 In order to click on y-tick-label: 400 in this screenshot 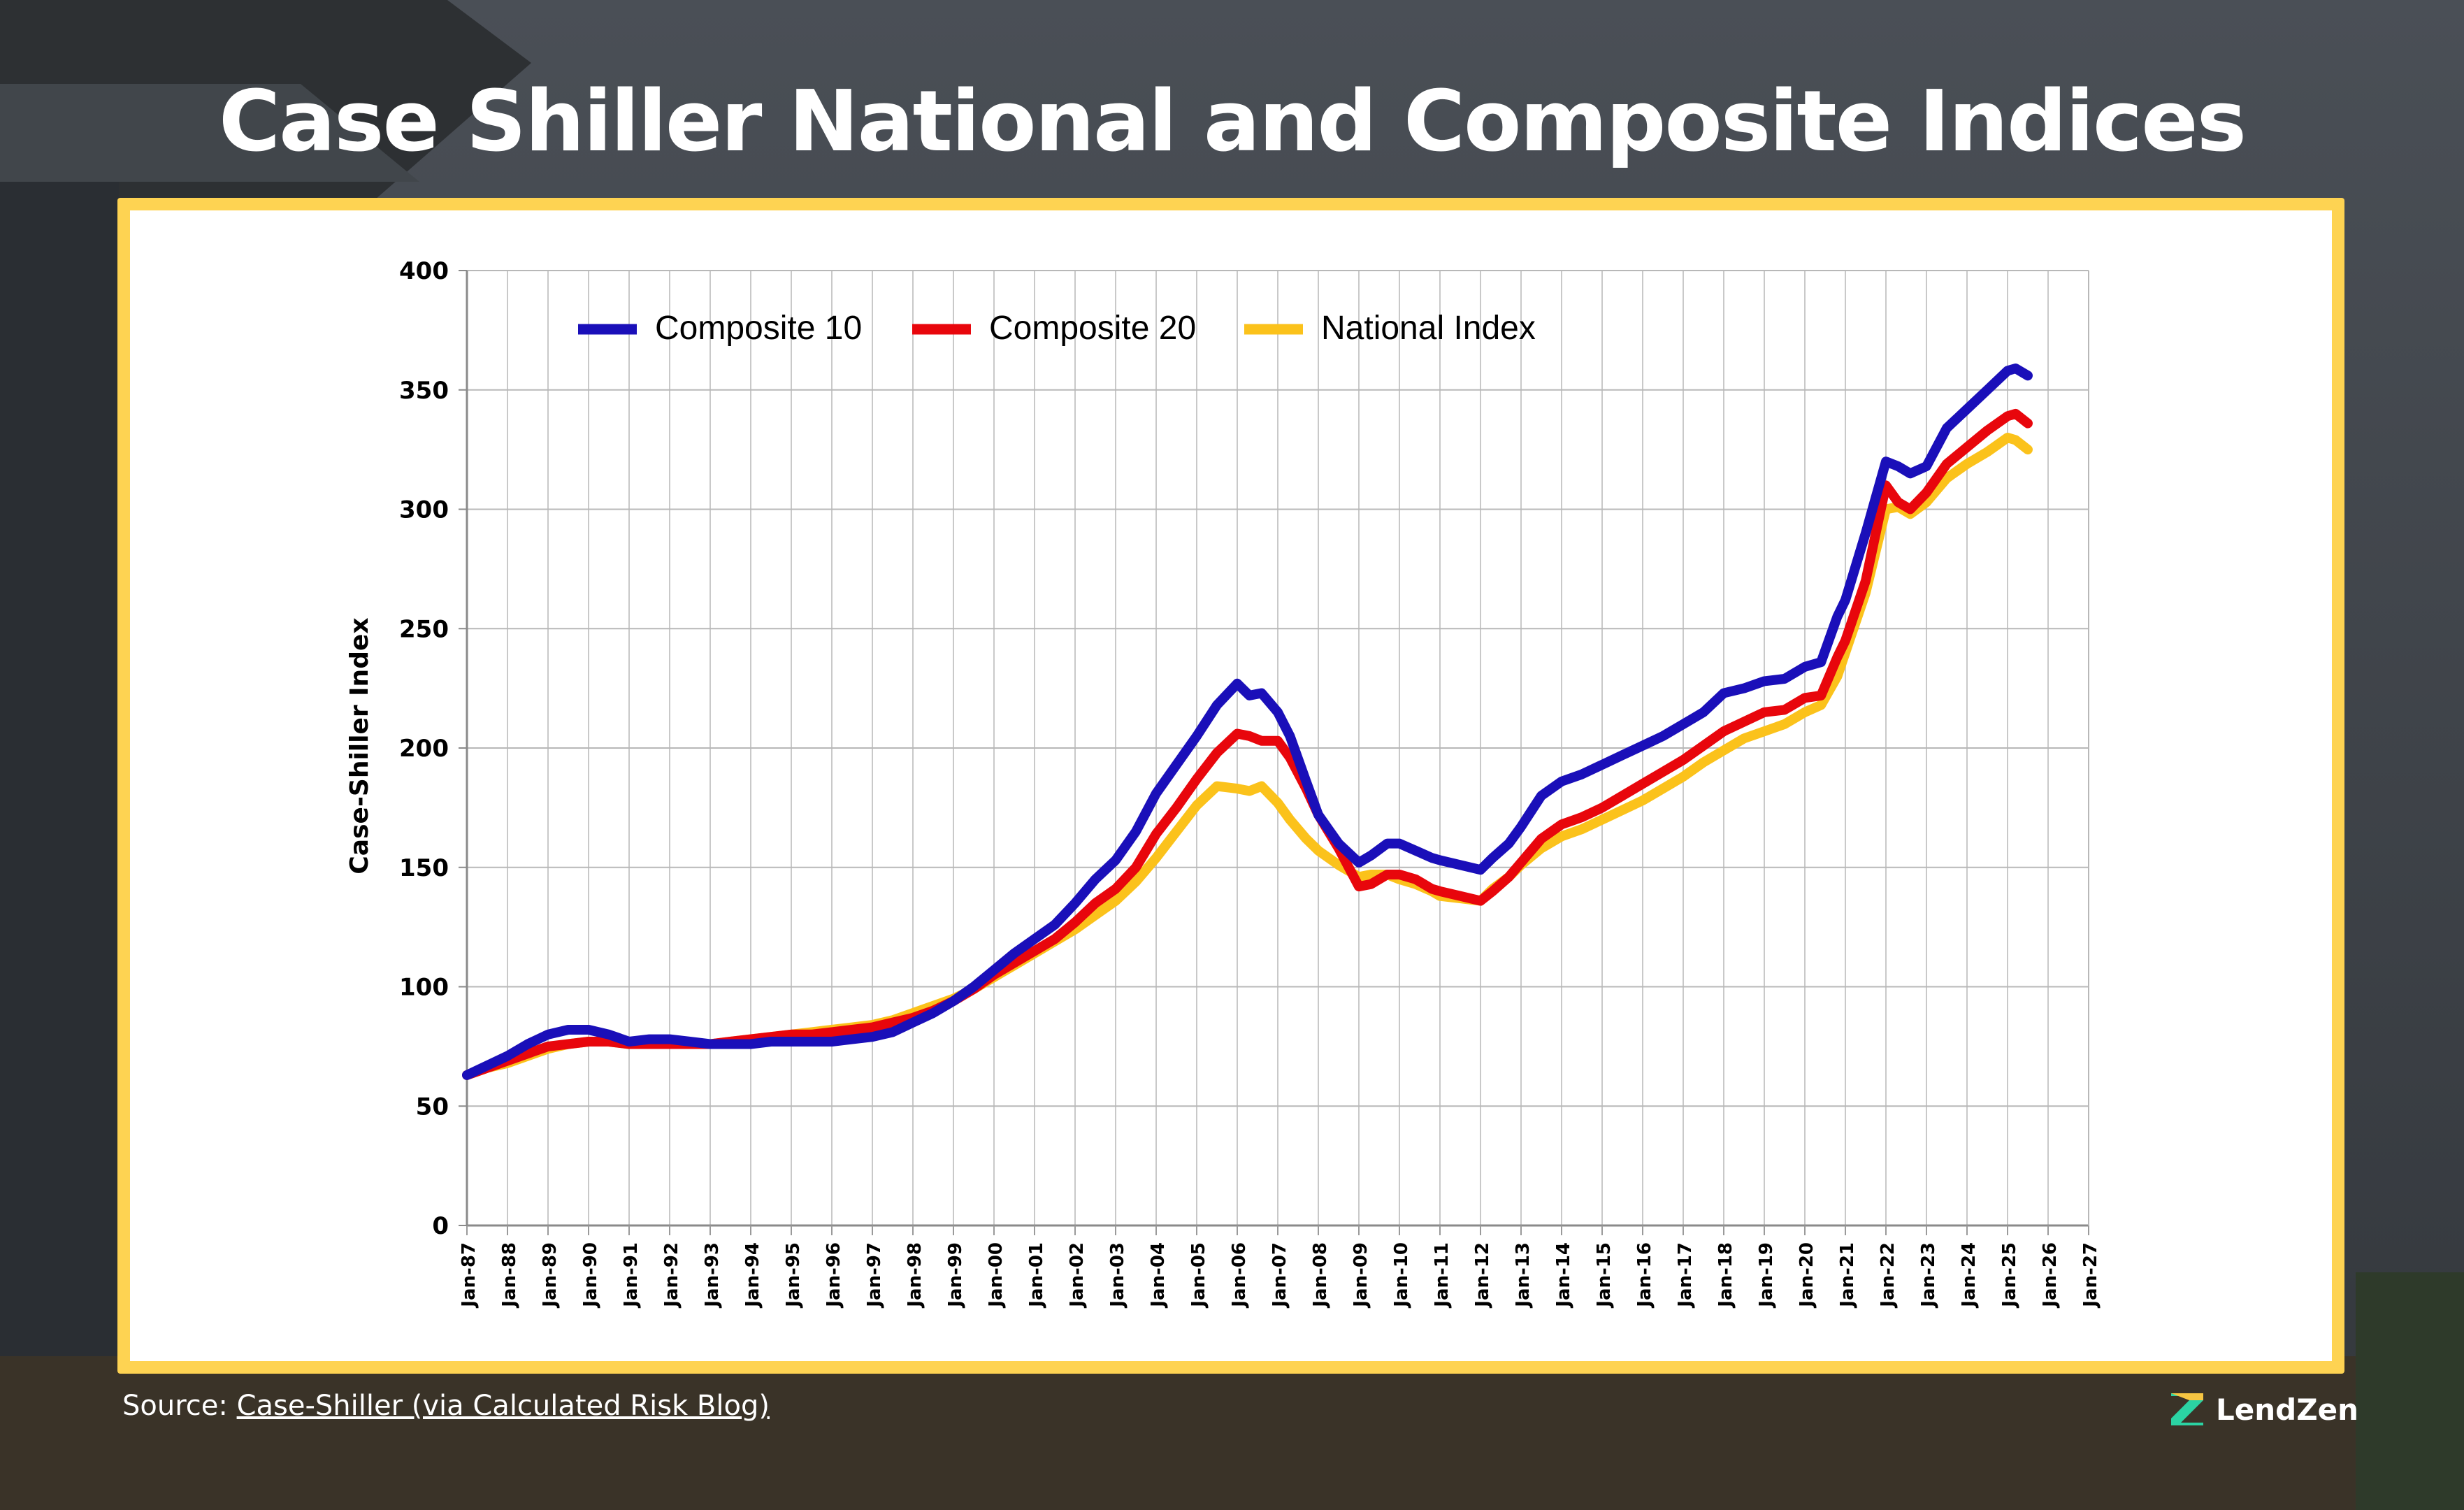, I will do `click(424, 271)`.